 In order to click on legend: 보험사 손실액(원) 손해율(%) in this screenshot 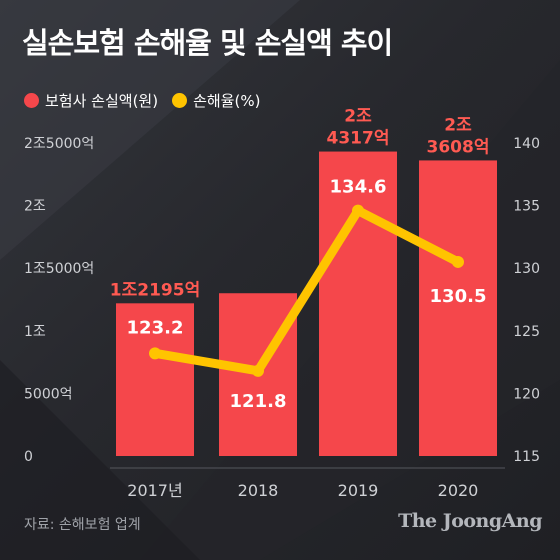, I will do `click(149, 100)`.